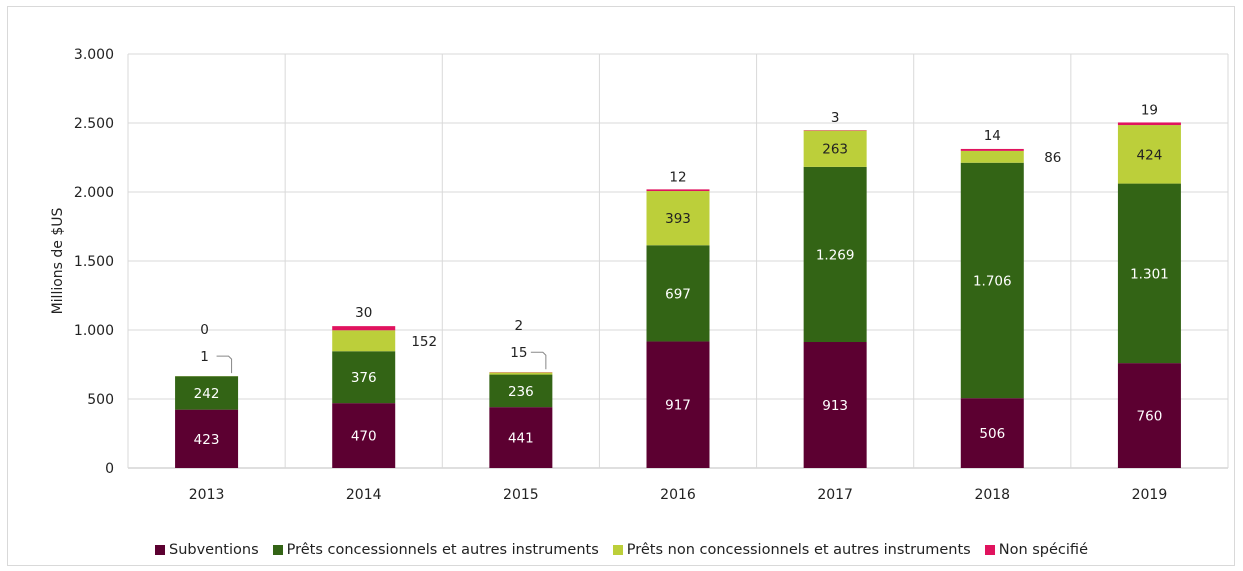 This screenshot has height=571, width=1243. What do you see at coordinates (109, 469) in the screenshot?
I see `y-tick-label: 0` at bounding box center [109, 469].